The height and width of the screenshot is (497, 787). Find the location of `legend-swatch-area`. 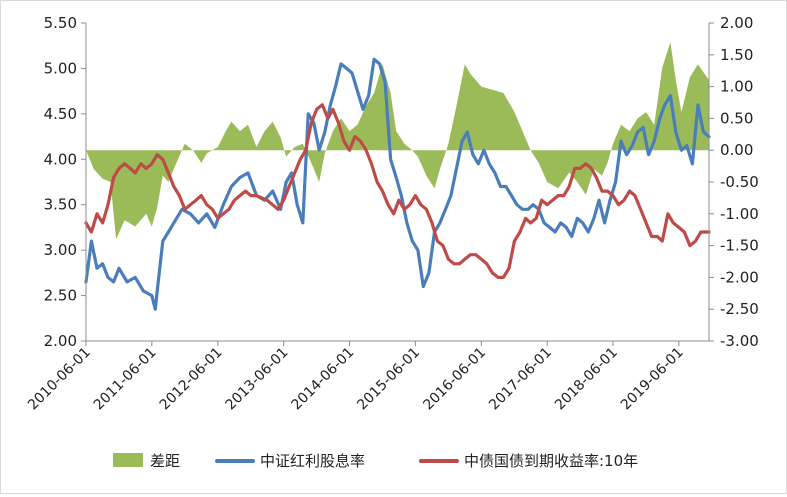

legend-swatch-area is located at coordinates (128, 460).